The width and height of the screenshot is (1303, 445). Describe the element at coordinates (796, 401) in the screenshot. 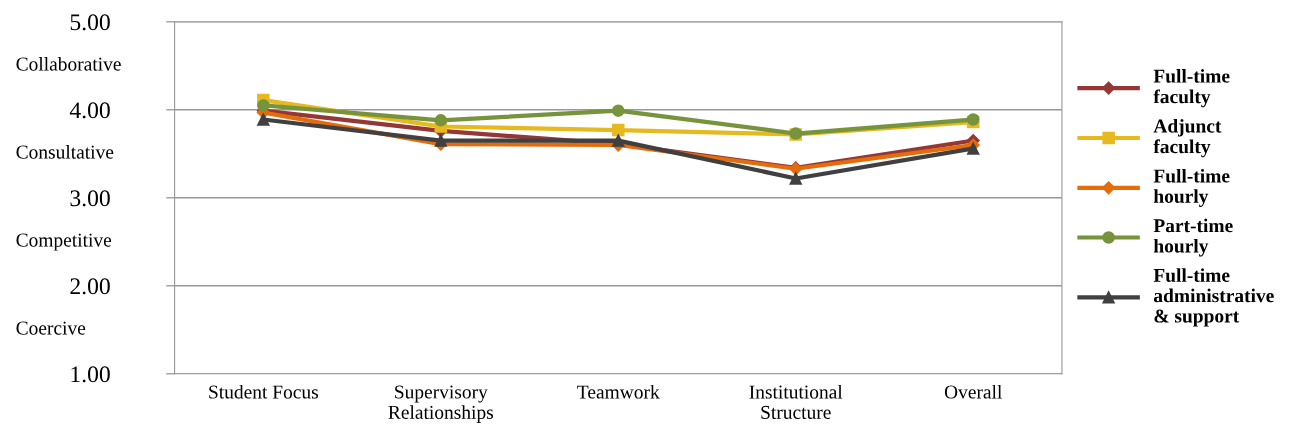

I see `x-tick-label: Institutional Structure` at that location.